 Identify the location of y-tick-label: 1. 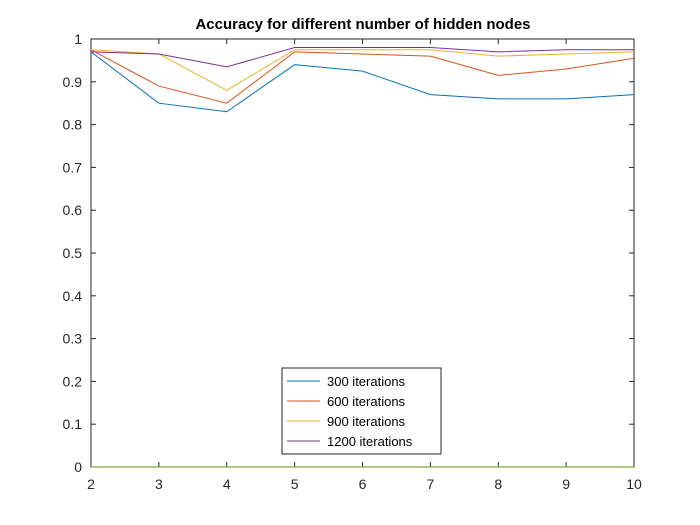
(78, 39).